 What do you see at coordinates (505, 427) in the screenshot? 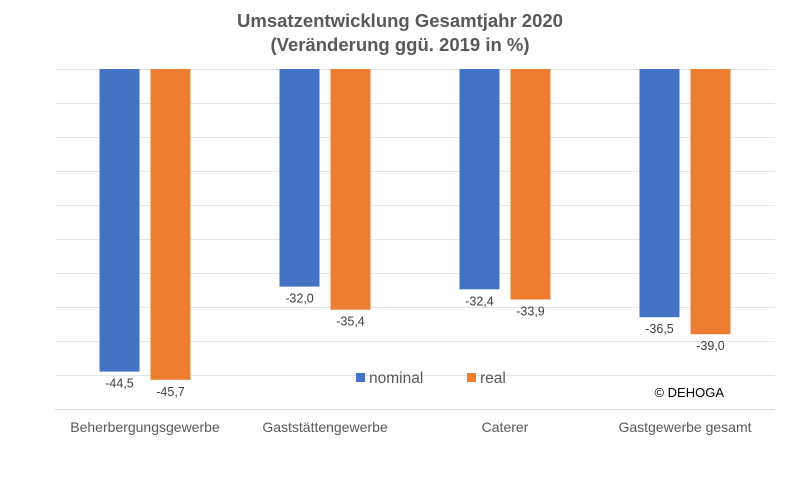
I see `category-label: Caterer` at bounding box center [505, 427].